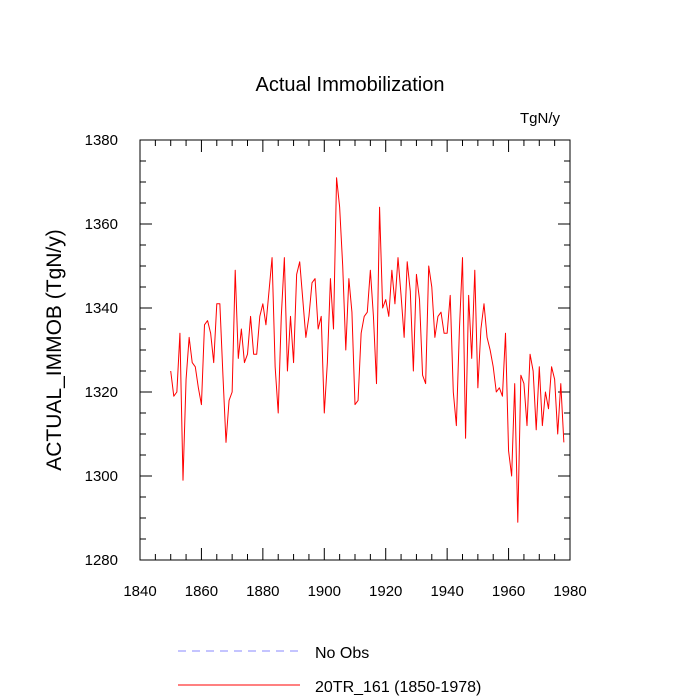 This screenshot has height=700, width=700. I want to click on legend-label-20tr-161: 20TR_161 (1850-1978), so click(398, 687).